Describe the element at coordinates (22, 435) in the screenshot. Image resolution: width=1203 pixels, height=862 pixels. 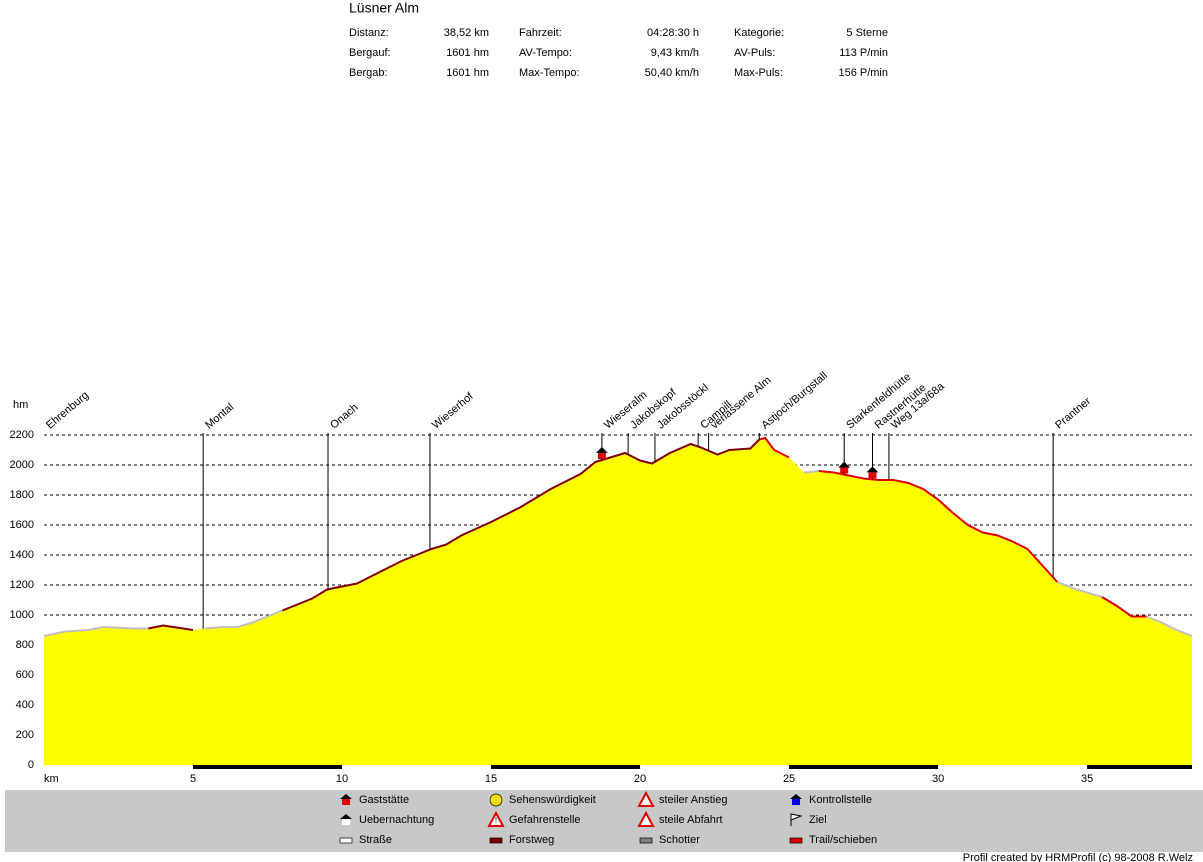
I see `y-tick-label: 2200` at that location.